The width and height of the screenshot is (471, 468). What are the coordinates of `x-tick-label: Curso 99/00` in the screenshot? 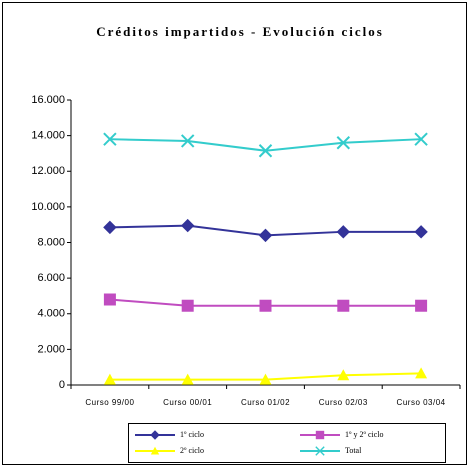 It's located at (109, 402).